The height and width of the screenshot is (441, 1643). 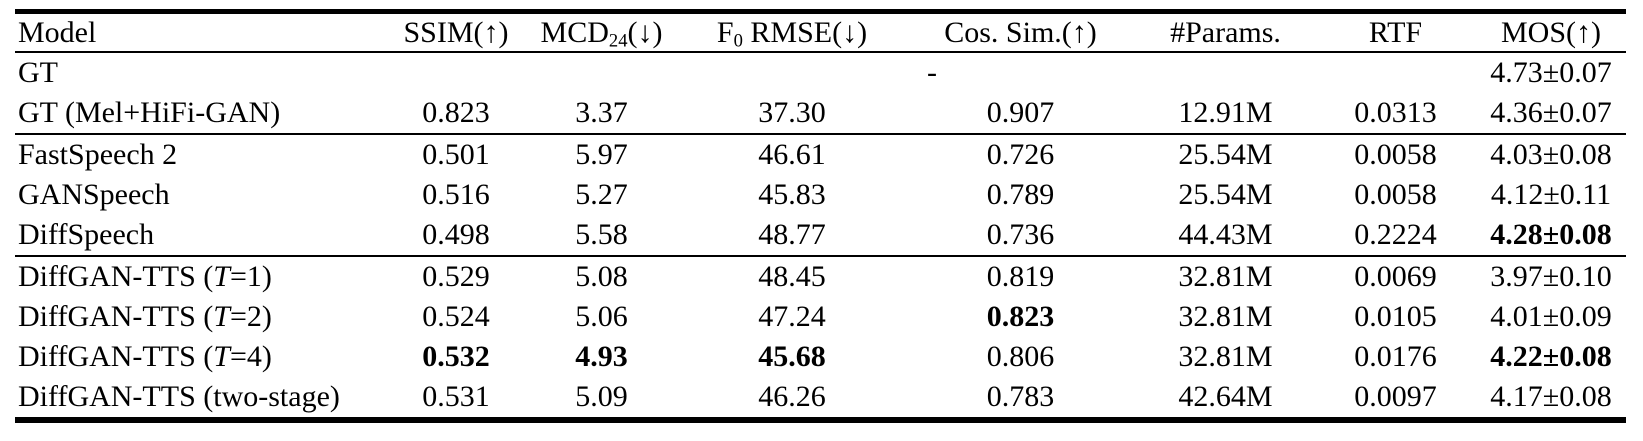 I want to click on cell-diffspeech-cos-sim: 0.736, so click(x=1020, y=236).